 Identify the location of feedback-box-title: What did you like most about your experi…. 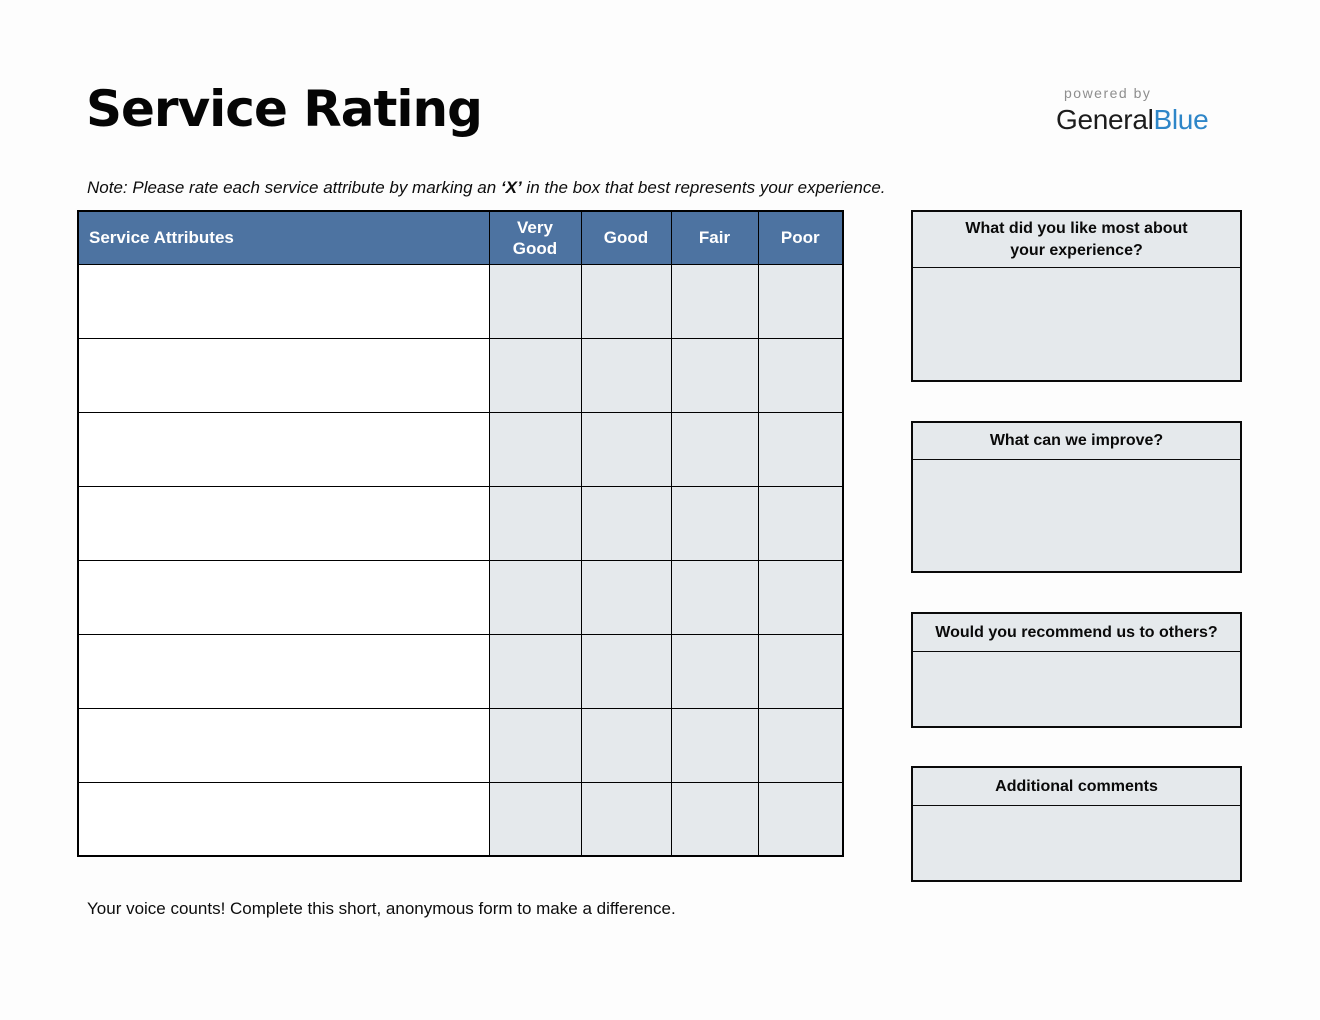
(1076, 240).